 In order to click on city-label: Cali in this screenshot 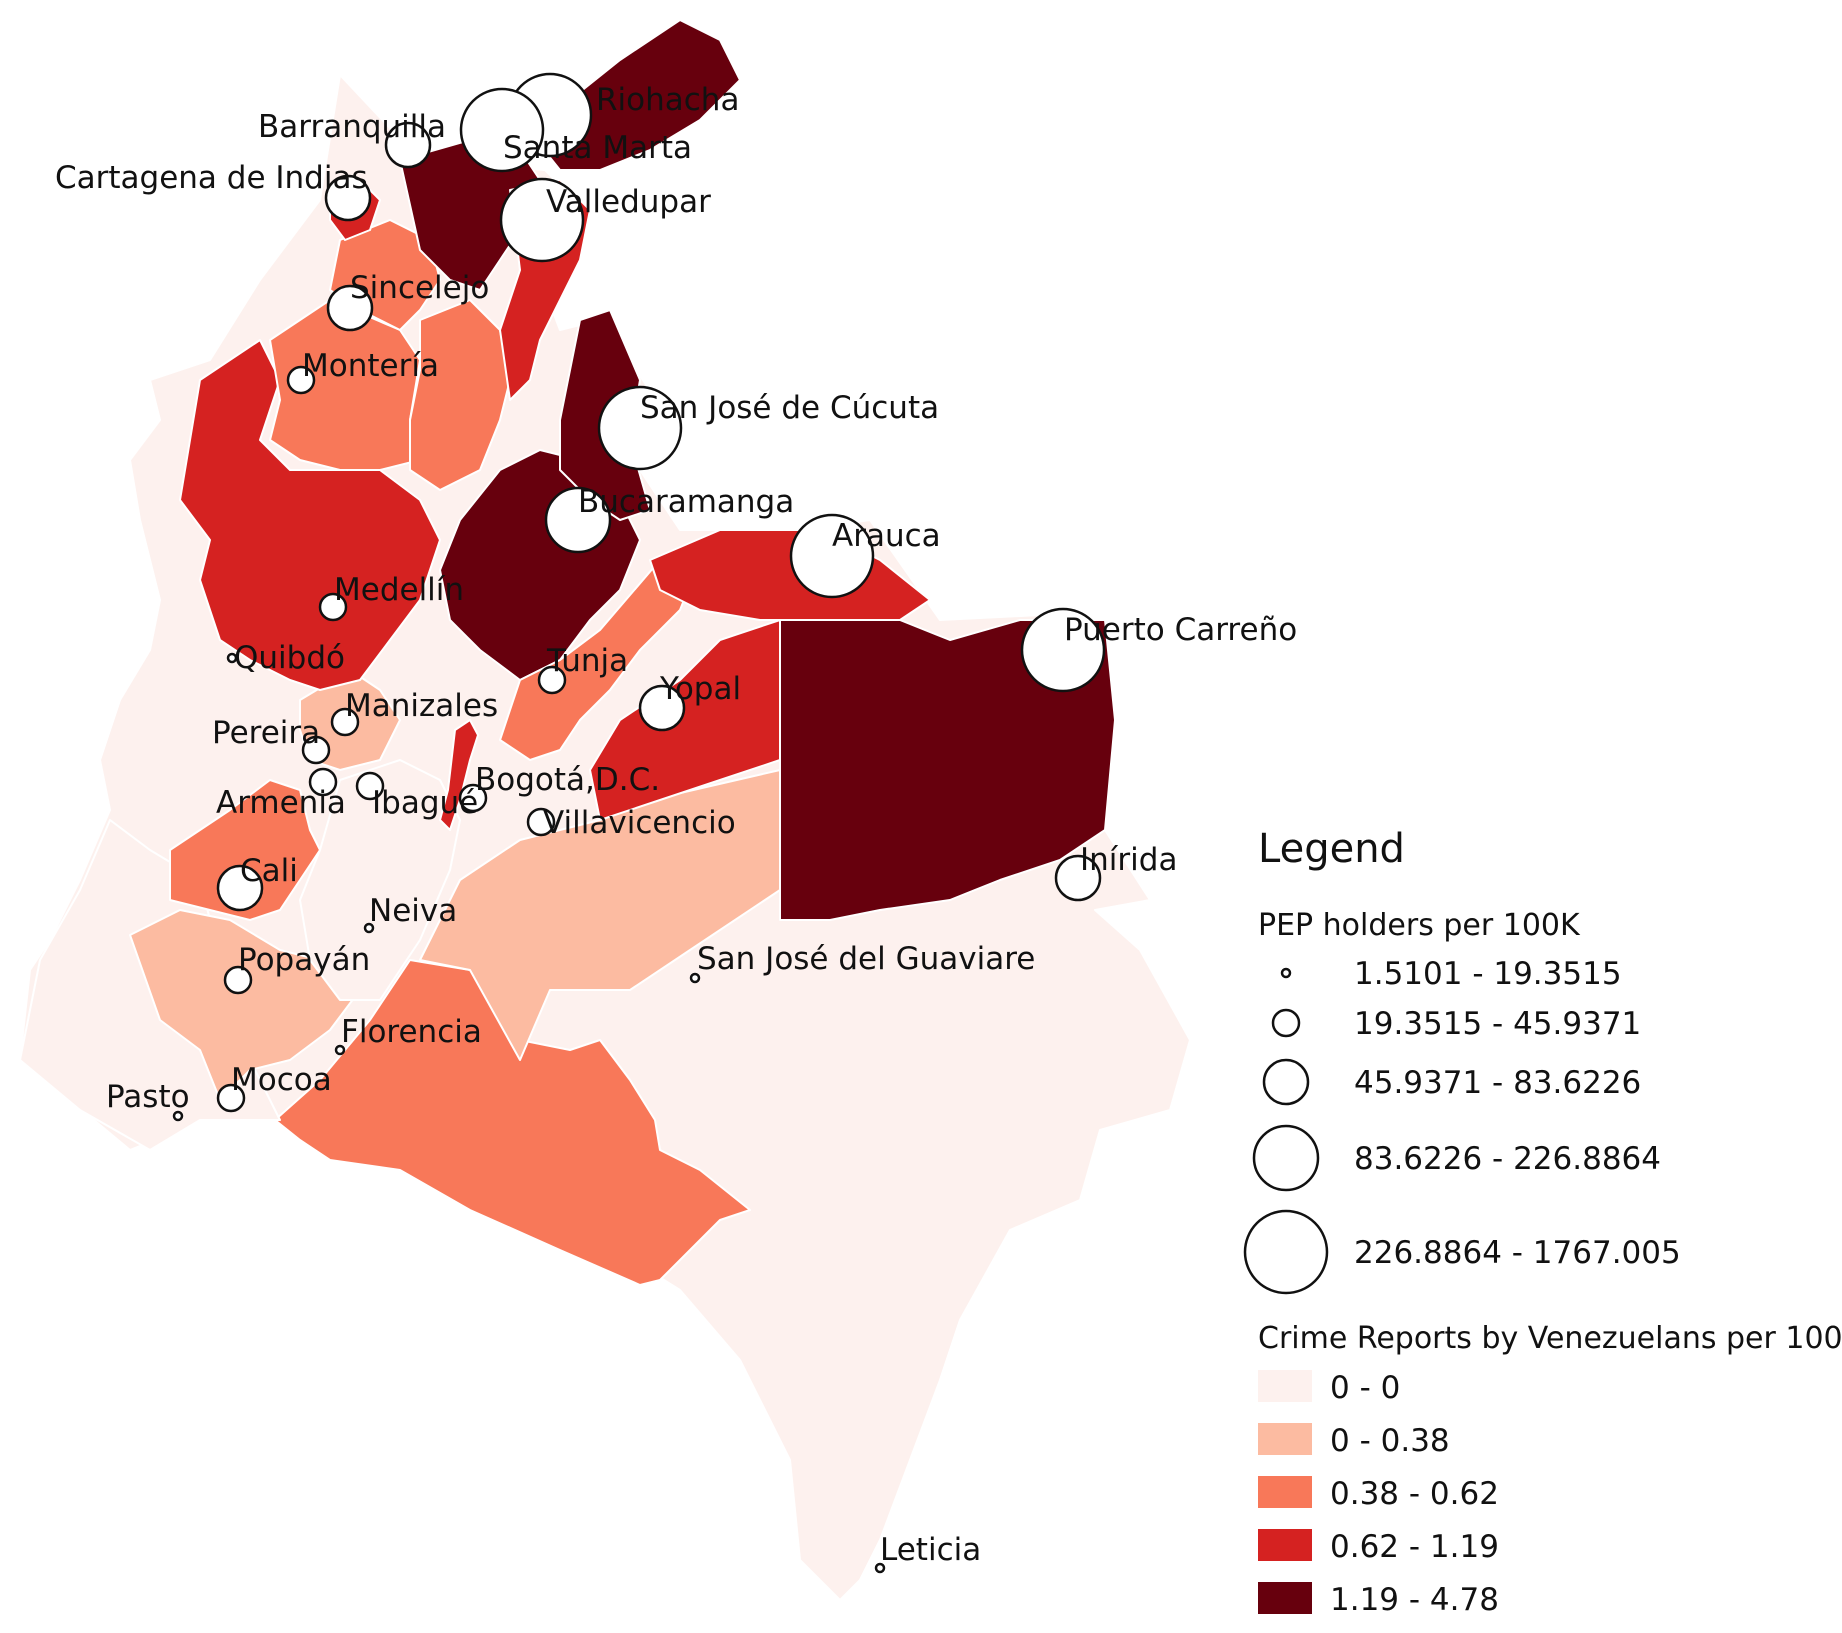, I will do `click(269, 871)`.